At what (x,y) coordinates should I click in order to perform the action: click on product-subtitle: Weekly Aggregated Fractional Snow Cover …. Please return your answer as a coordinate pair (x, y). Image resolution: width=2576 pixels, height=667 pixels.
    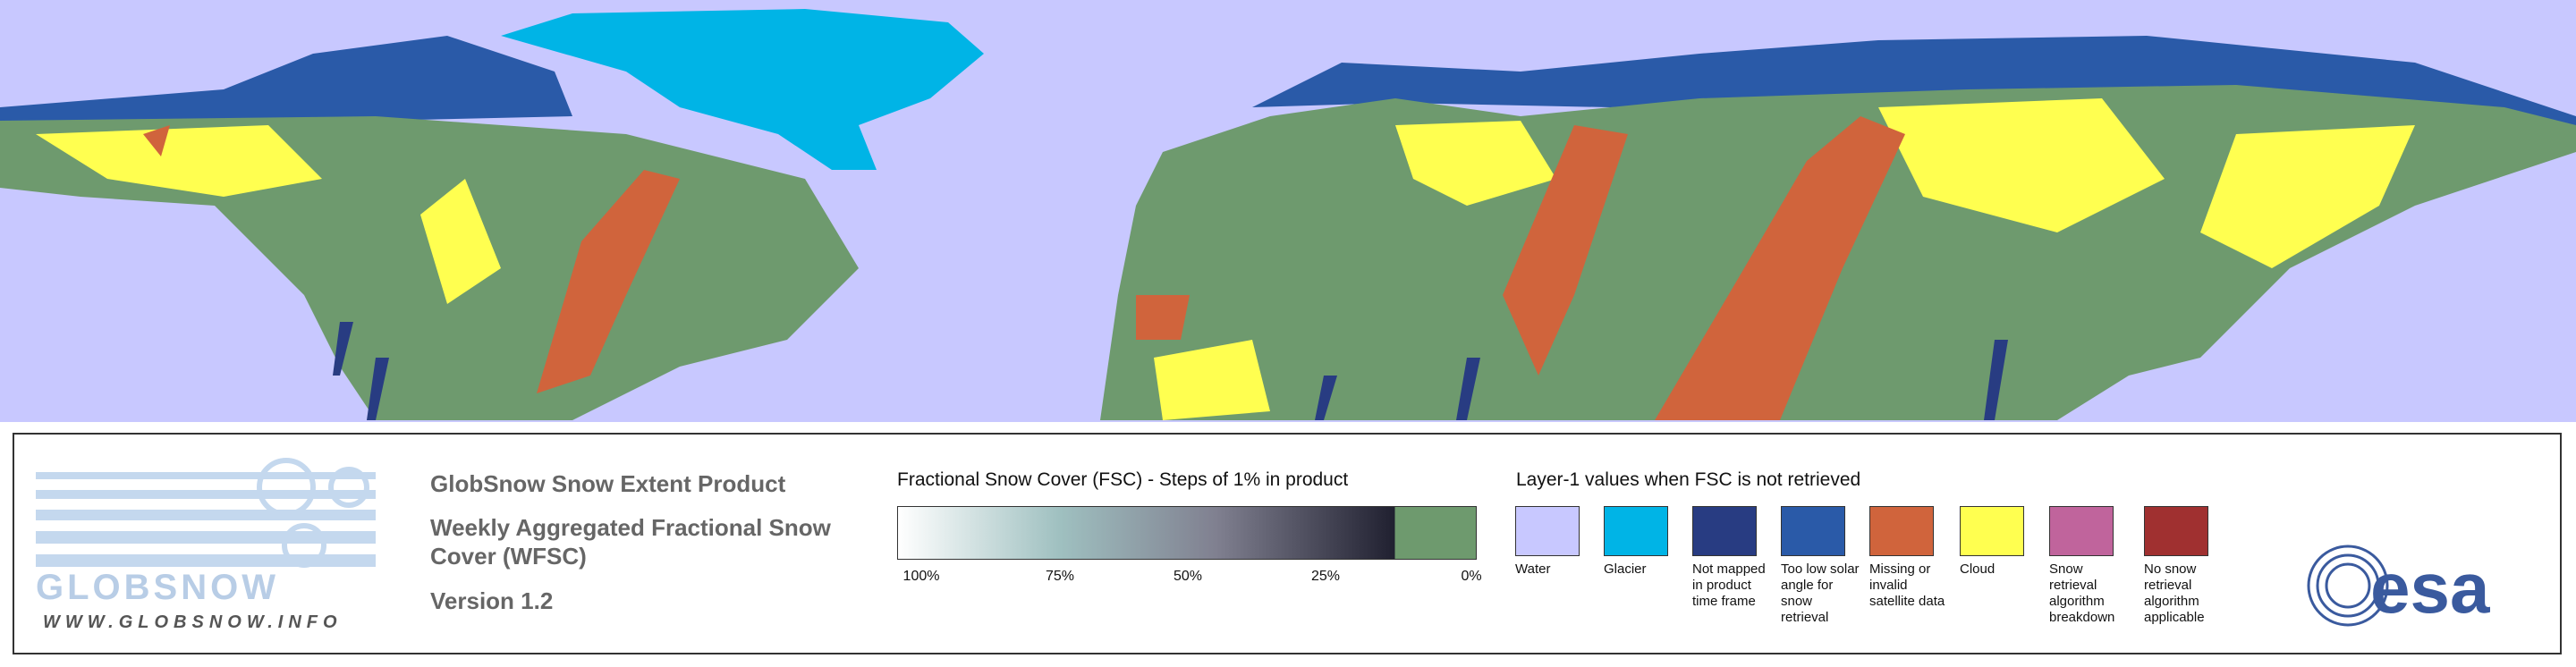
    Looking at the image, I should click on (630, 542).